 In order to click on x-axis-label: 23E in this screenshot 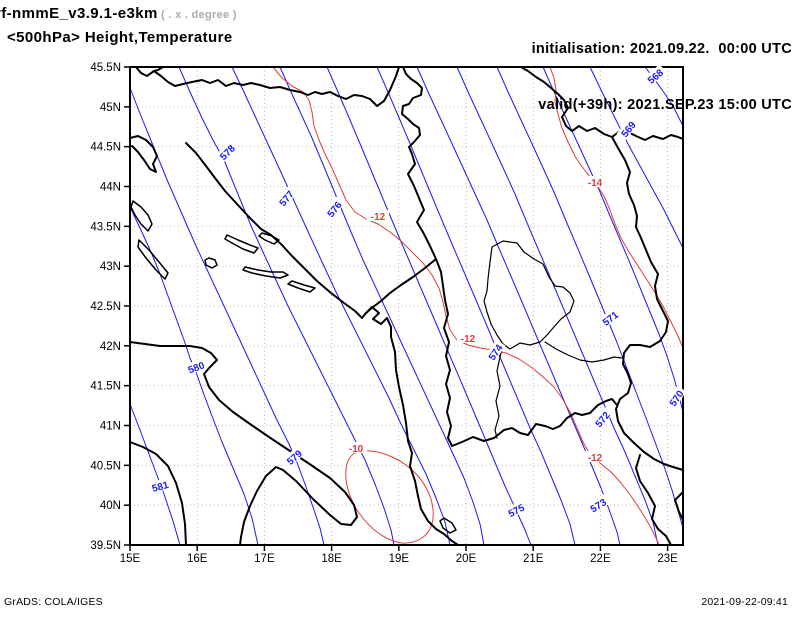, I will do `click(667, 559)`.